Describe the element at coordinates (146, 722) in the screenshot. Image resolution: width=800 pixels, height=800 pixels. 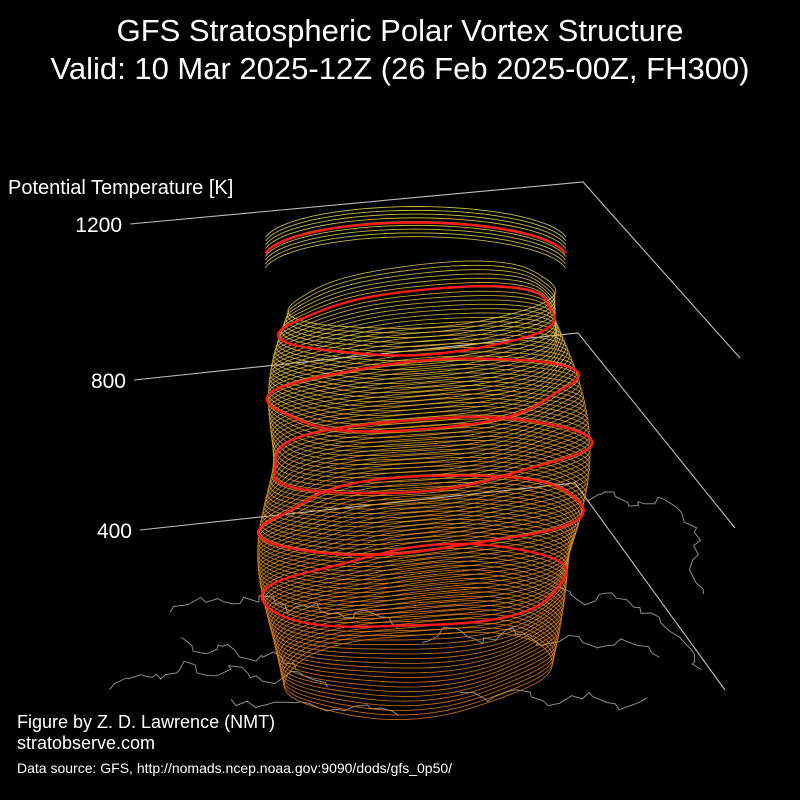
I see `credit-author: Figure by Z. D. Lawrence (NMT)` at that location.